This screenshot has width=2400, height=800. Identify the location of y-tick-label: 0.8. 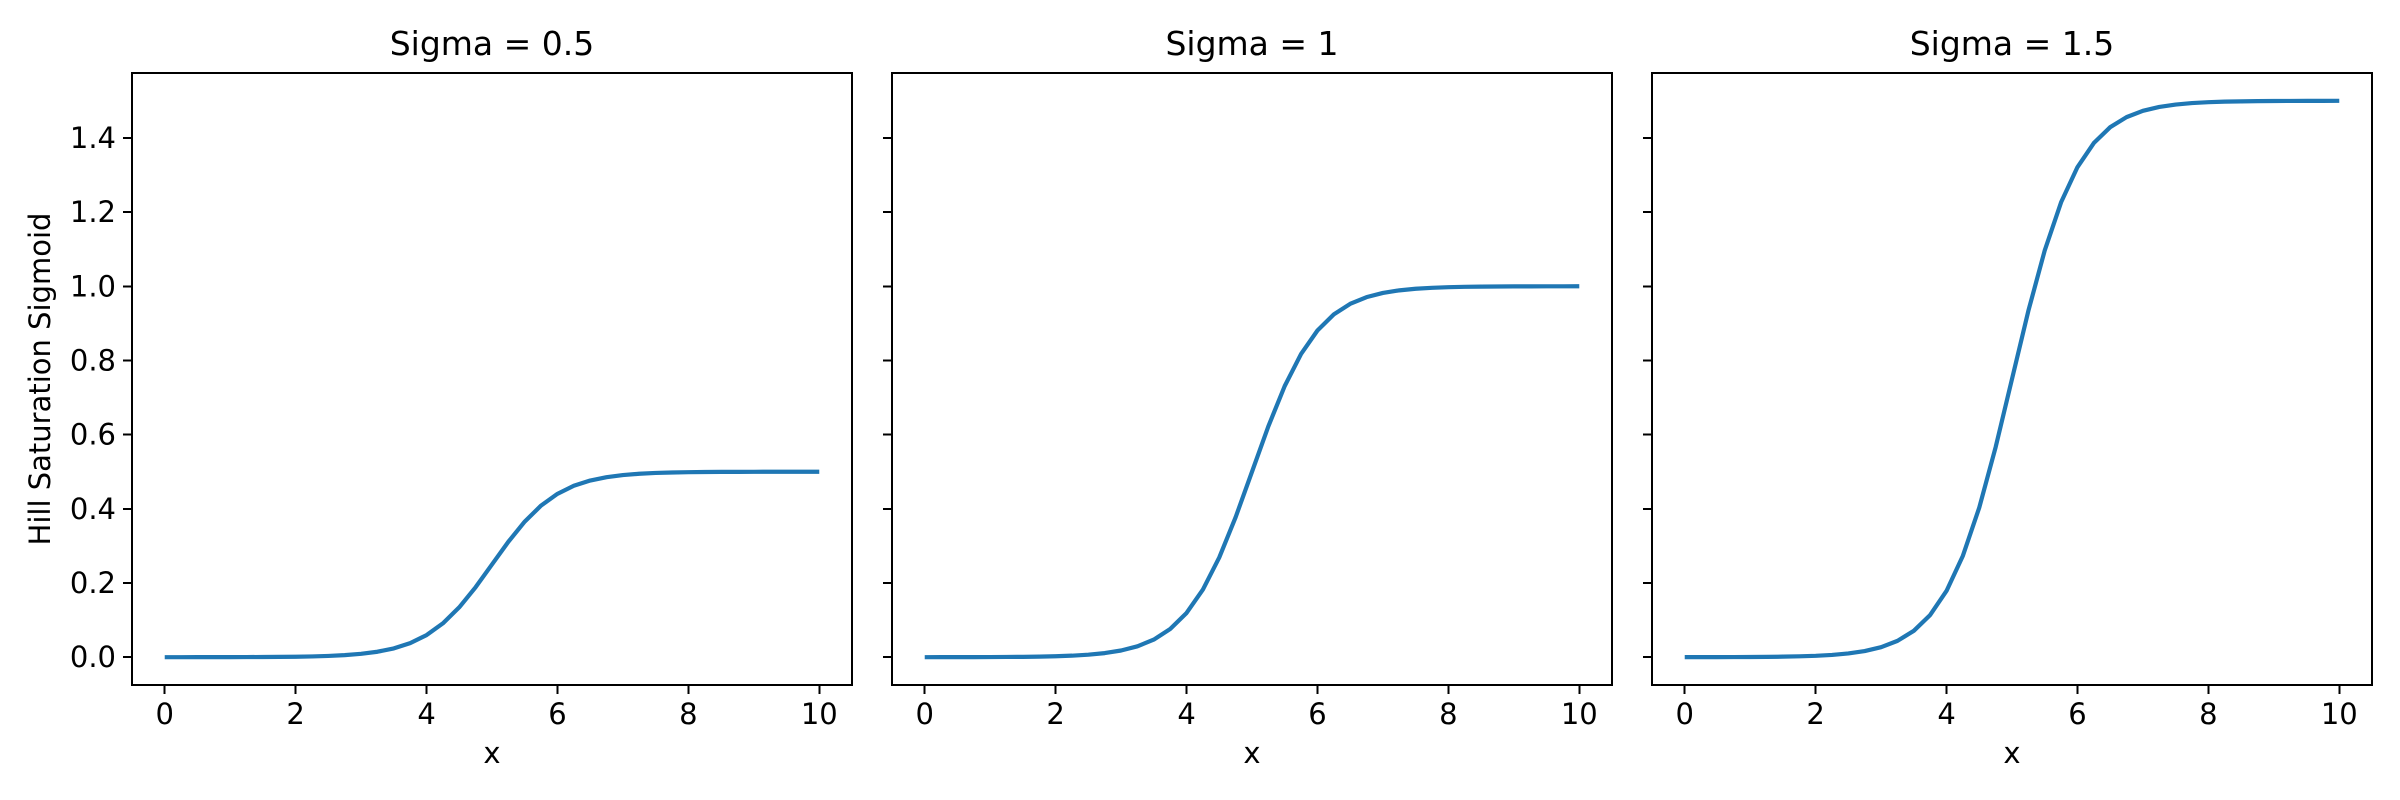
(93, 360).